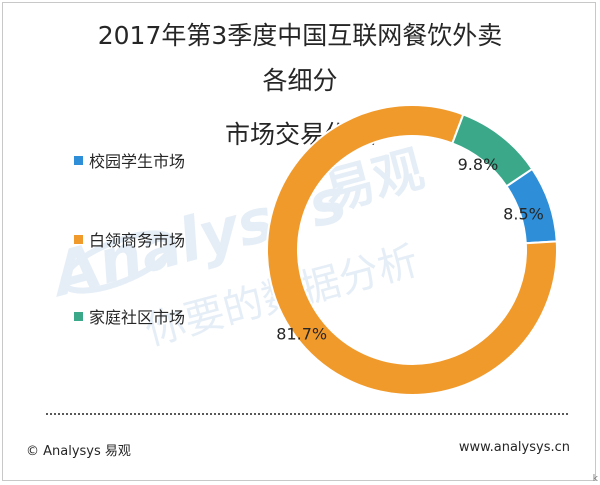  I want to click on slice-label-family: 9.8%, so click(478, 164).